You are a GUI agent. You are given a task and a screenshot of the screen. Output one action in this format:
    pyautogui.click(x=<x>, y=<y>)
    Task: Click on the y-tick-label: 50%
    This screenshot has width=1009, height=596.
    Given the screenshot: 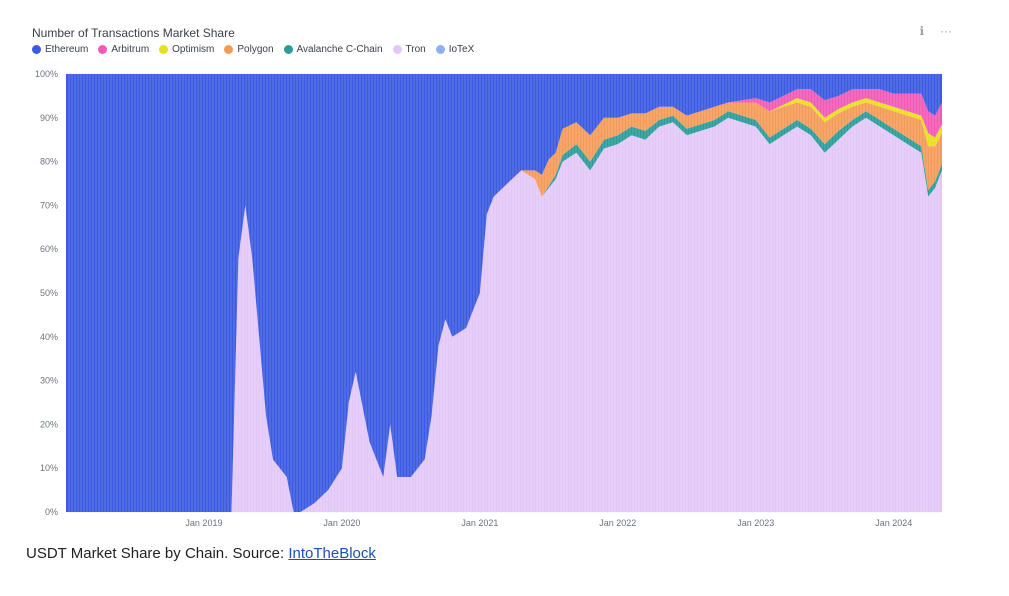 What is the action you would take?
    pyautogui.click(x=49, y=293)
    